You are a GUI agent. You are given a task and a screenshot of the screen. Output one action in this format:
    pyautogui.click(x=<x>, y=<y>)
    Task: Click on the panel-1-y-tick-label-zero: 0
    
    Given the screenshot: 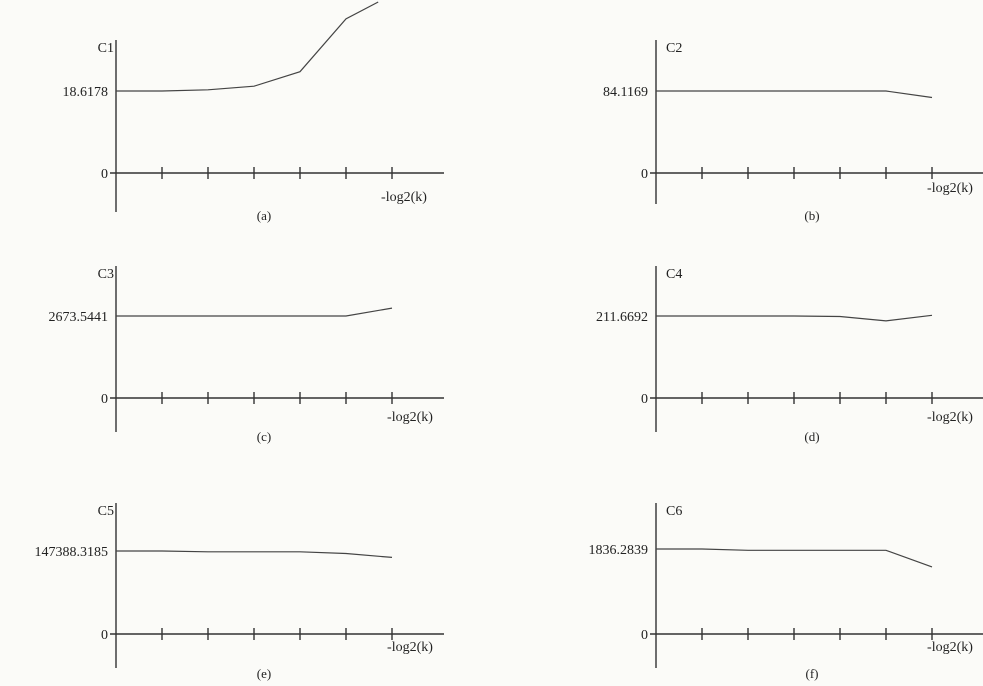 What is the action you would take?
    pyautogui.click(x=104, y=174)
    